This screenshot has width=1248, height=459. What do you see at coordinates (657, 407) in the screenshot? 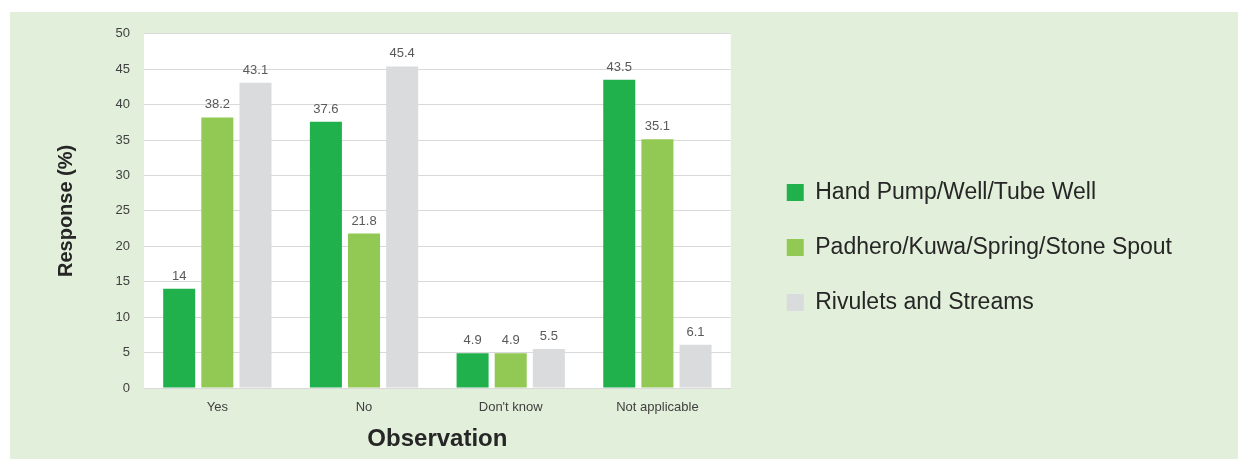
I see `x-tick-label: Not applicable` at bounding box center [657, 407].